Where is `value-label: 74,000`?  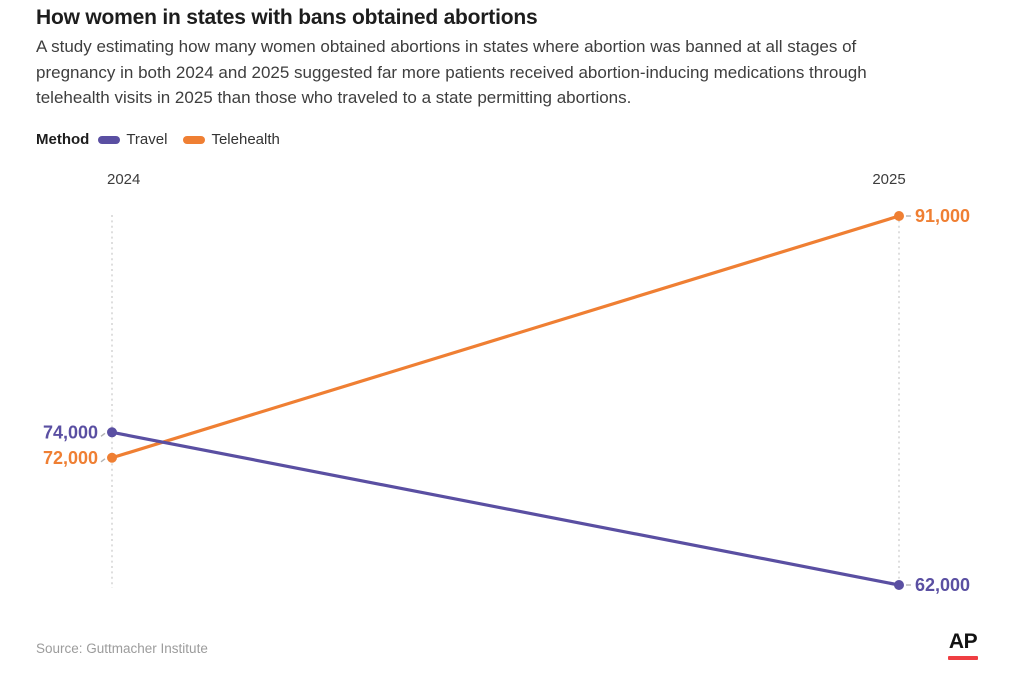 value-label: 74,000 is located at coordinates (70, 432).